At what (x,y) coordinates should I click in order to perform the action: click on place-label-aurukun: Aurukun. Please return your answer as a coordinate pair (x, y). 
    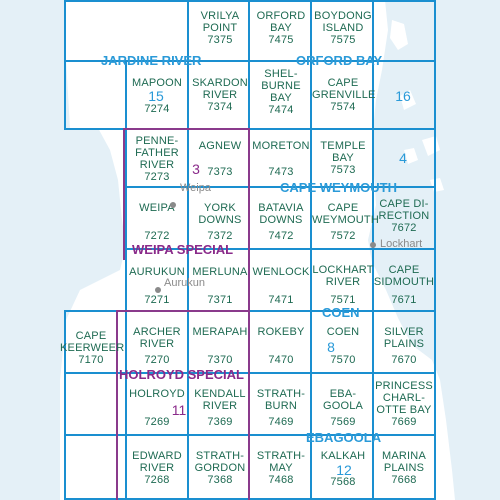
    Looking at the image, I should click on (184, 283).